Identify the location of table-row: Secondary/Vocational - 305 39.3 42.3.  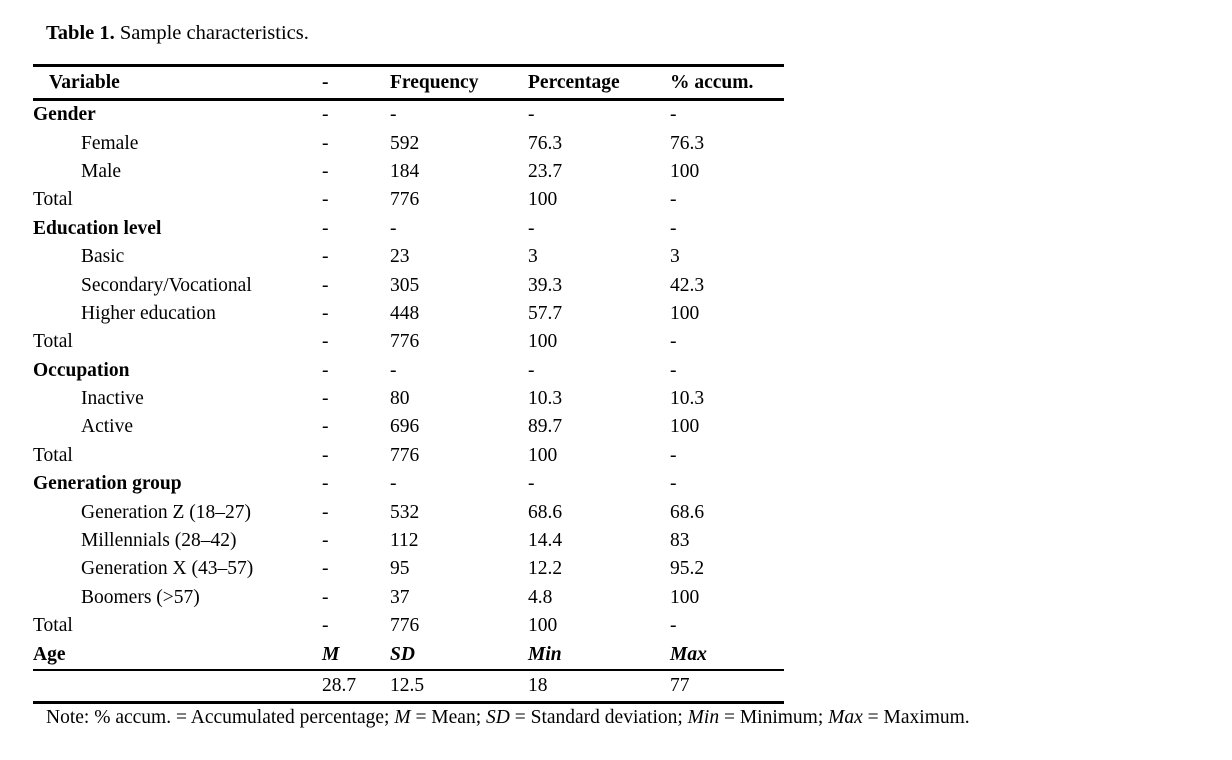
(408, 285).